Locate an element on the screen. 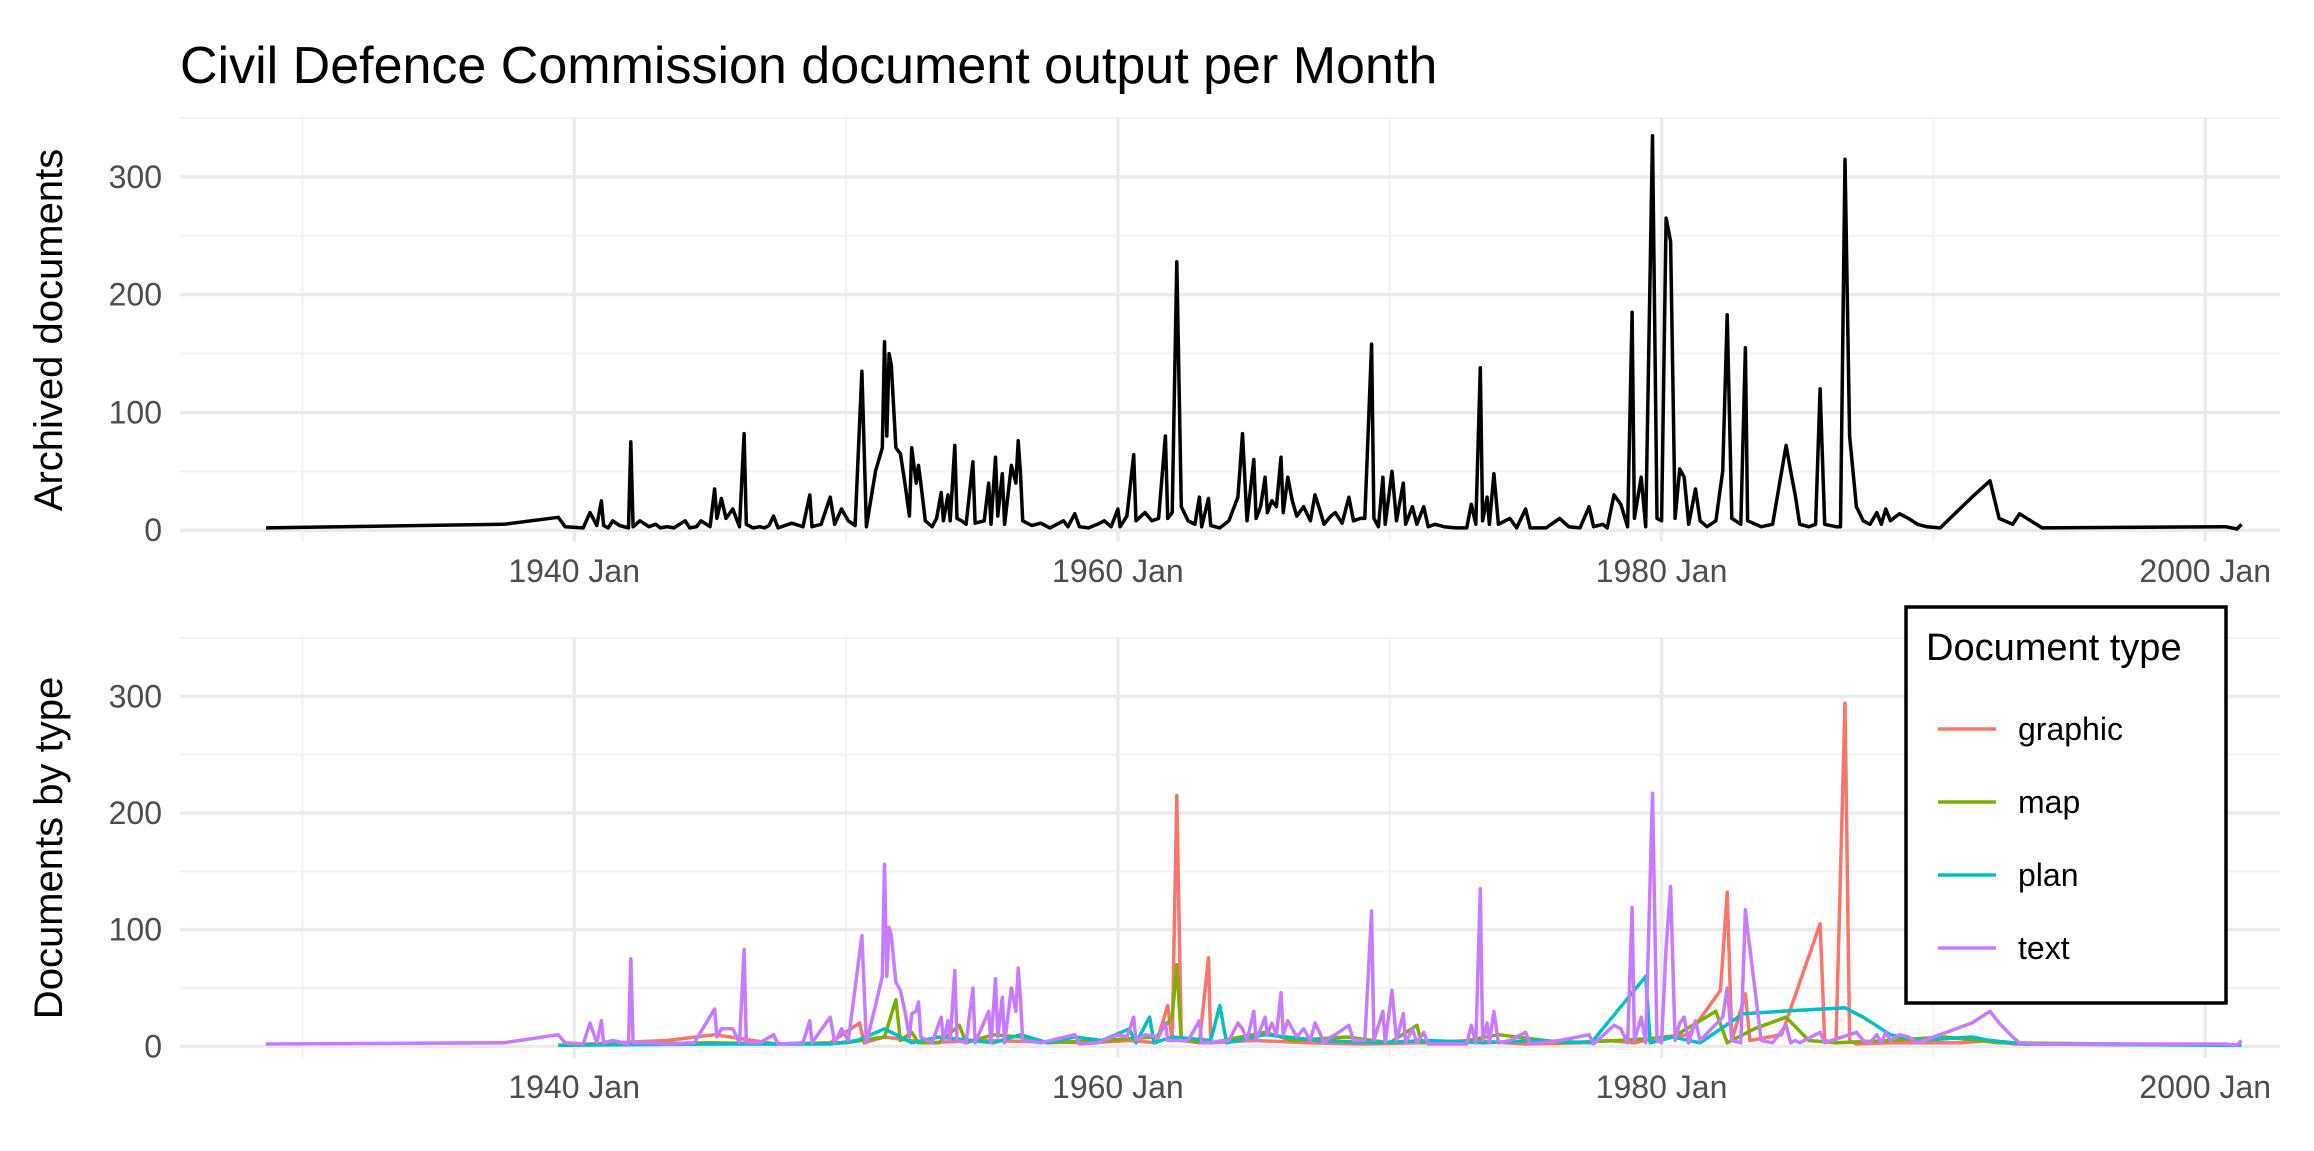 The width and height of the screenshot is (2314, 1151). legend-title: Document type is located at coordinates (2054, 648).